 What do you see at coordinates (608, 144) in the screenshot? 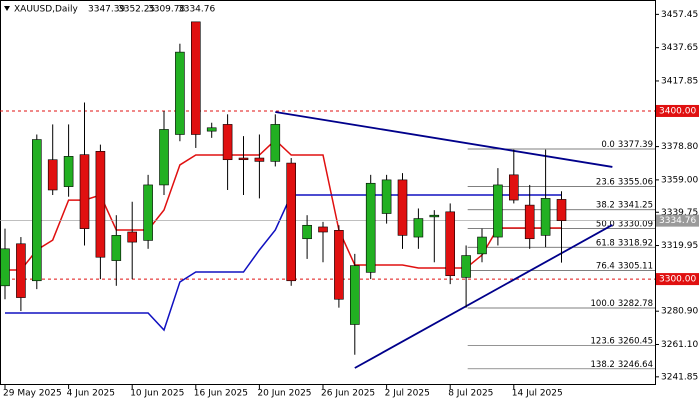
I see `fib-ratio: 0.0` at bounding box center [608, 144].